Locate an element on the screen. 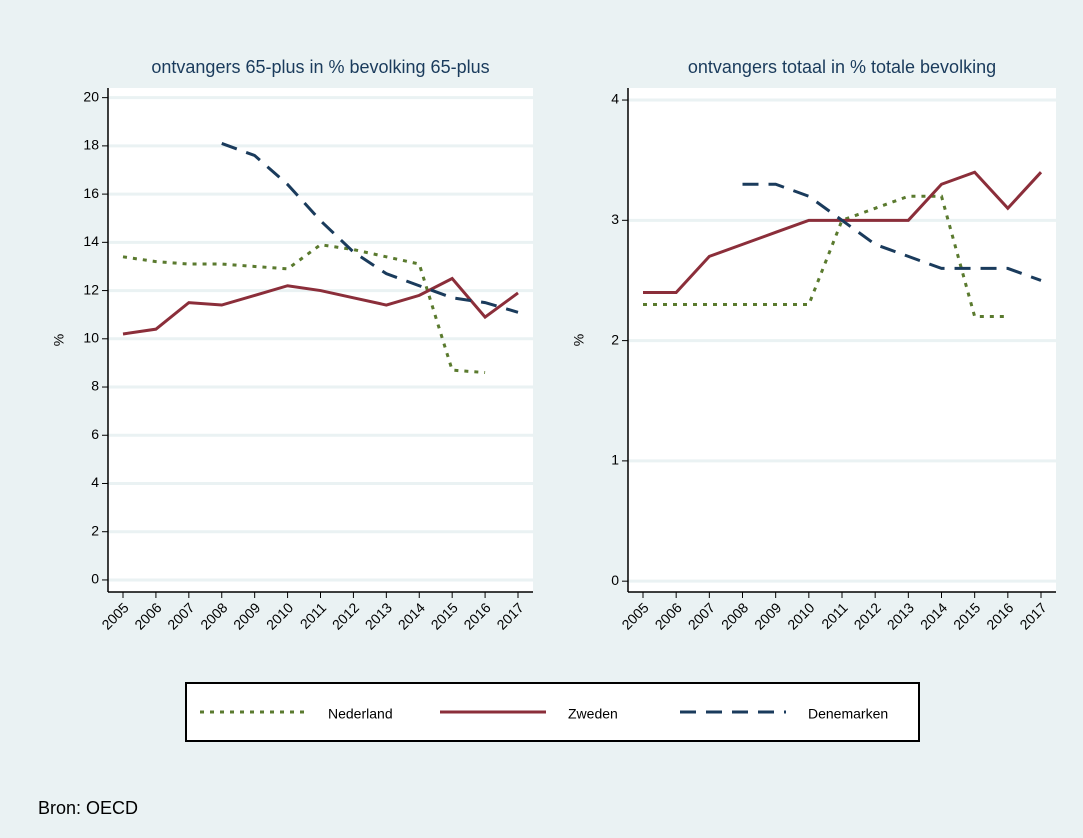 Image resolution: width=1083 pixels, height=838 pixels. legend-label: Nederland is located at coordinates (360, 714).